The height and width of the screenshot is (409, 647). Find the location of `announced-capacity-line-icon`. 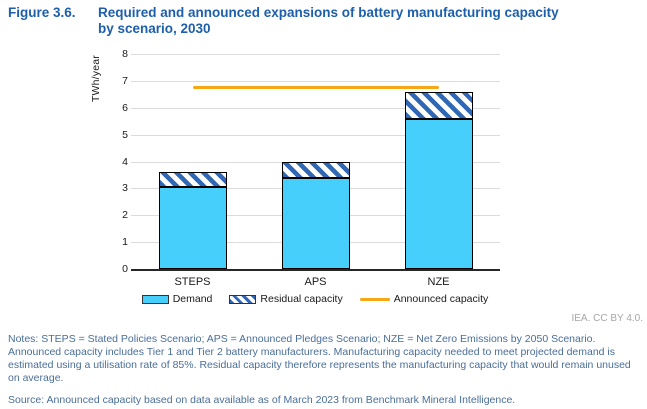

announced-capacity-line-icon is located at coordinates (374, 299).